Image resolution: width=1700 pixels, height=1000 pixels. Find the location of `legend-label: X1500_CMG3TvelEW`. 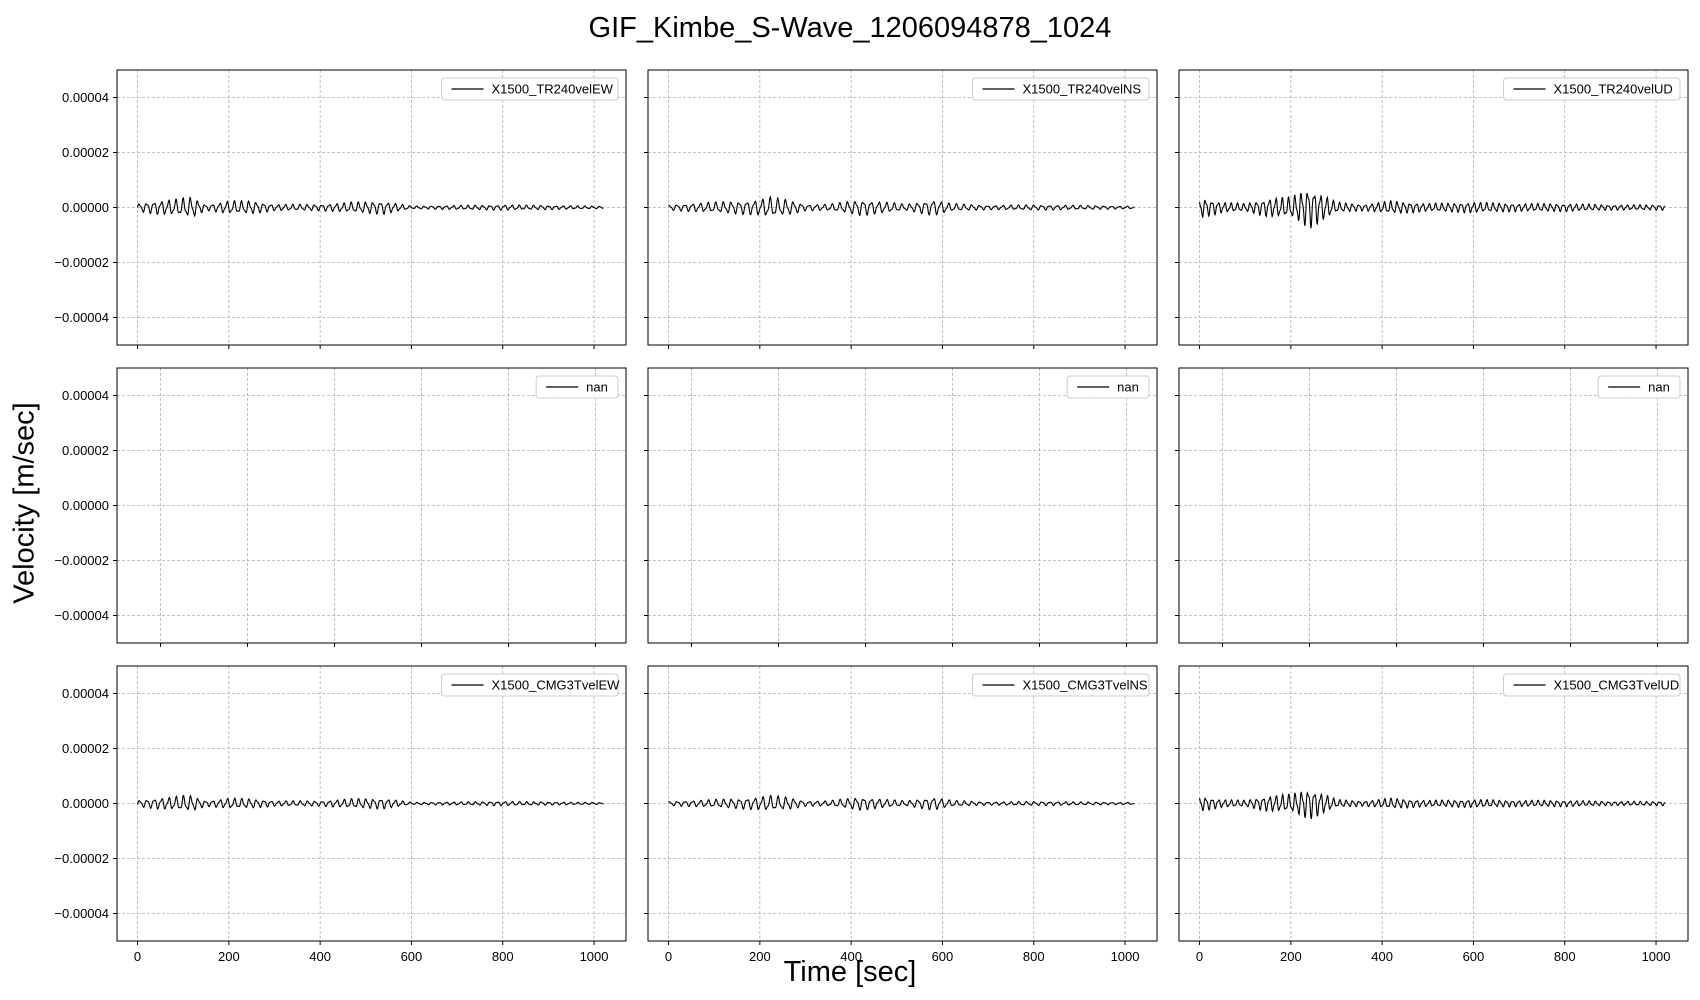

legend-label: X1500_CMG3TvelEW is located at coordinates (556, 685).